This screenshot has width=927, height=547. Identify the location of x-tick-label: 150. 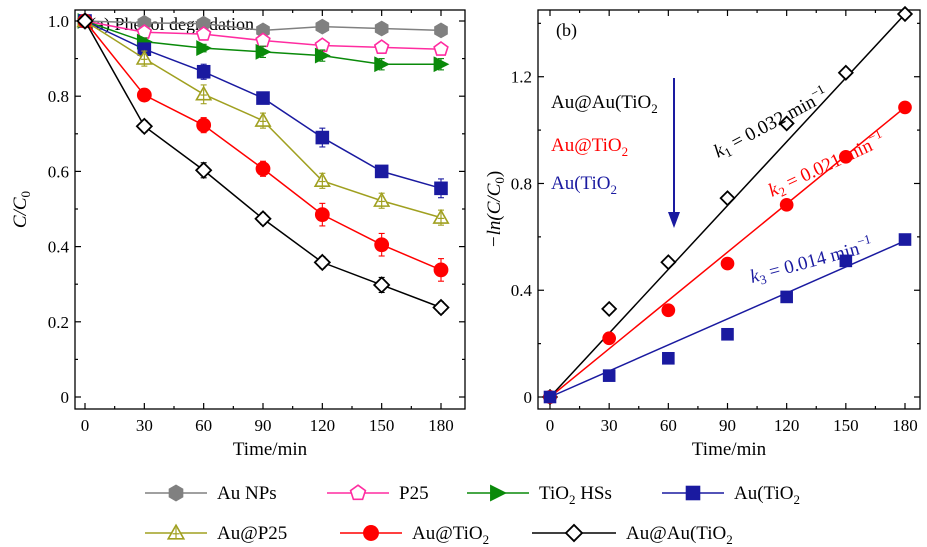
(846, 425).